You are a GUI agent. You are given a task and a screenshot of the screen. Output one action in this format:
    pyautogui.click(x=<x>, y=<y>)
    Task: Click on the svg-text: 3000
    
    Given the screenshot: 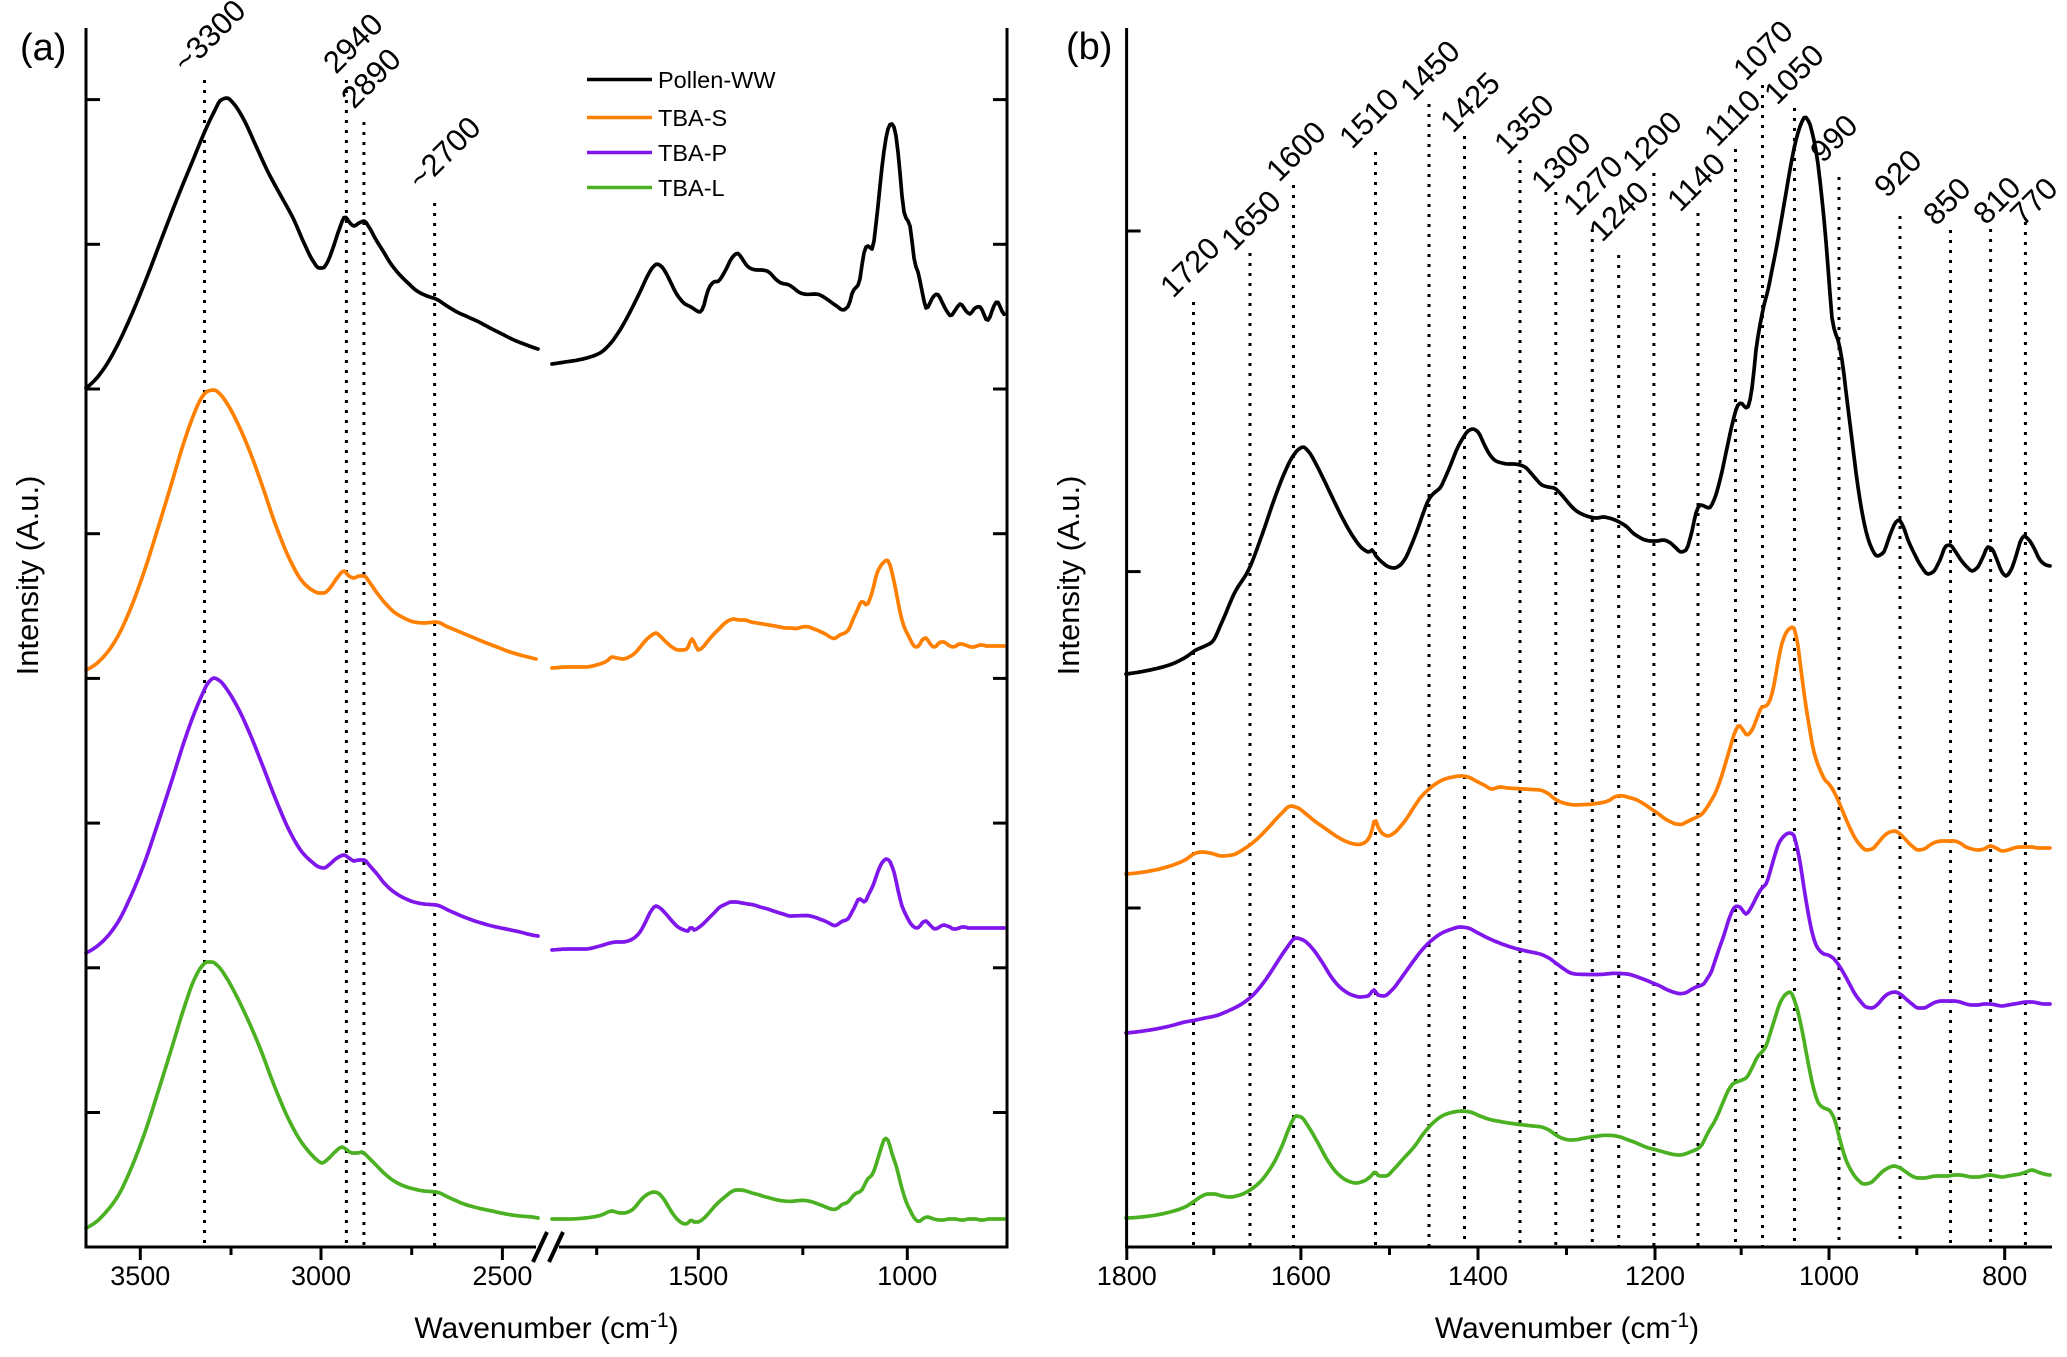 What is the action you would take?
    pyautogui.click(x=321, y=1276)
    